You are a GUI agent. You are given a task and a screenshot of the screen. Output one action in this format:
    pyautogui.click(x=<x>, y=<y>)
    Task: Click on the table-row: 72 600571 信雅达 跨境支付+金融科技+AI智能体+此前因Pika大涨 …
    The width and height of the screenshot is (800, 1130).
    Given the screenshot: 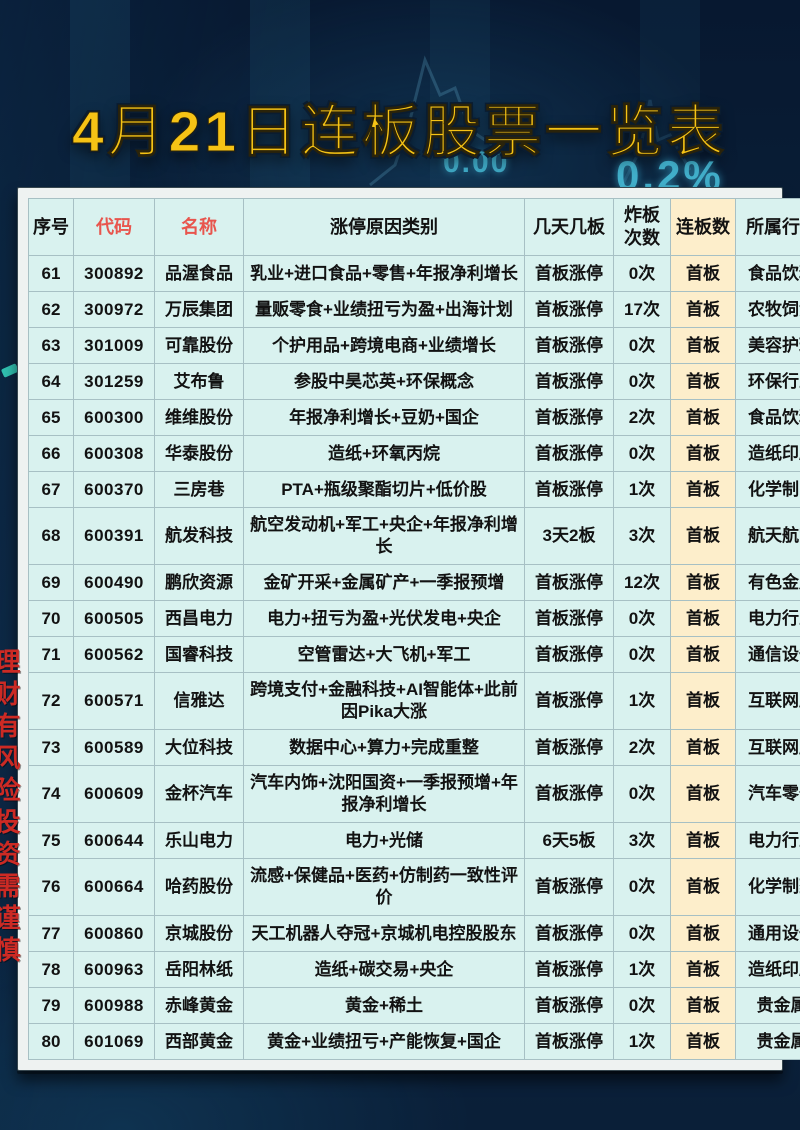 What is the action you would take?
    pyautogui.click(x=414, y=701)
    